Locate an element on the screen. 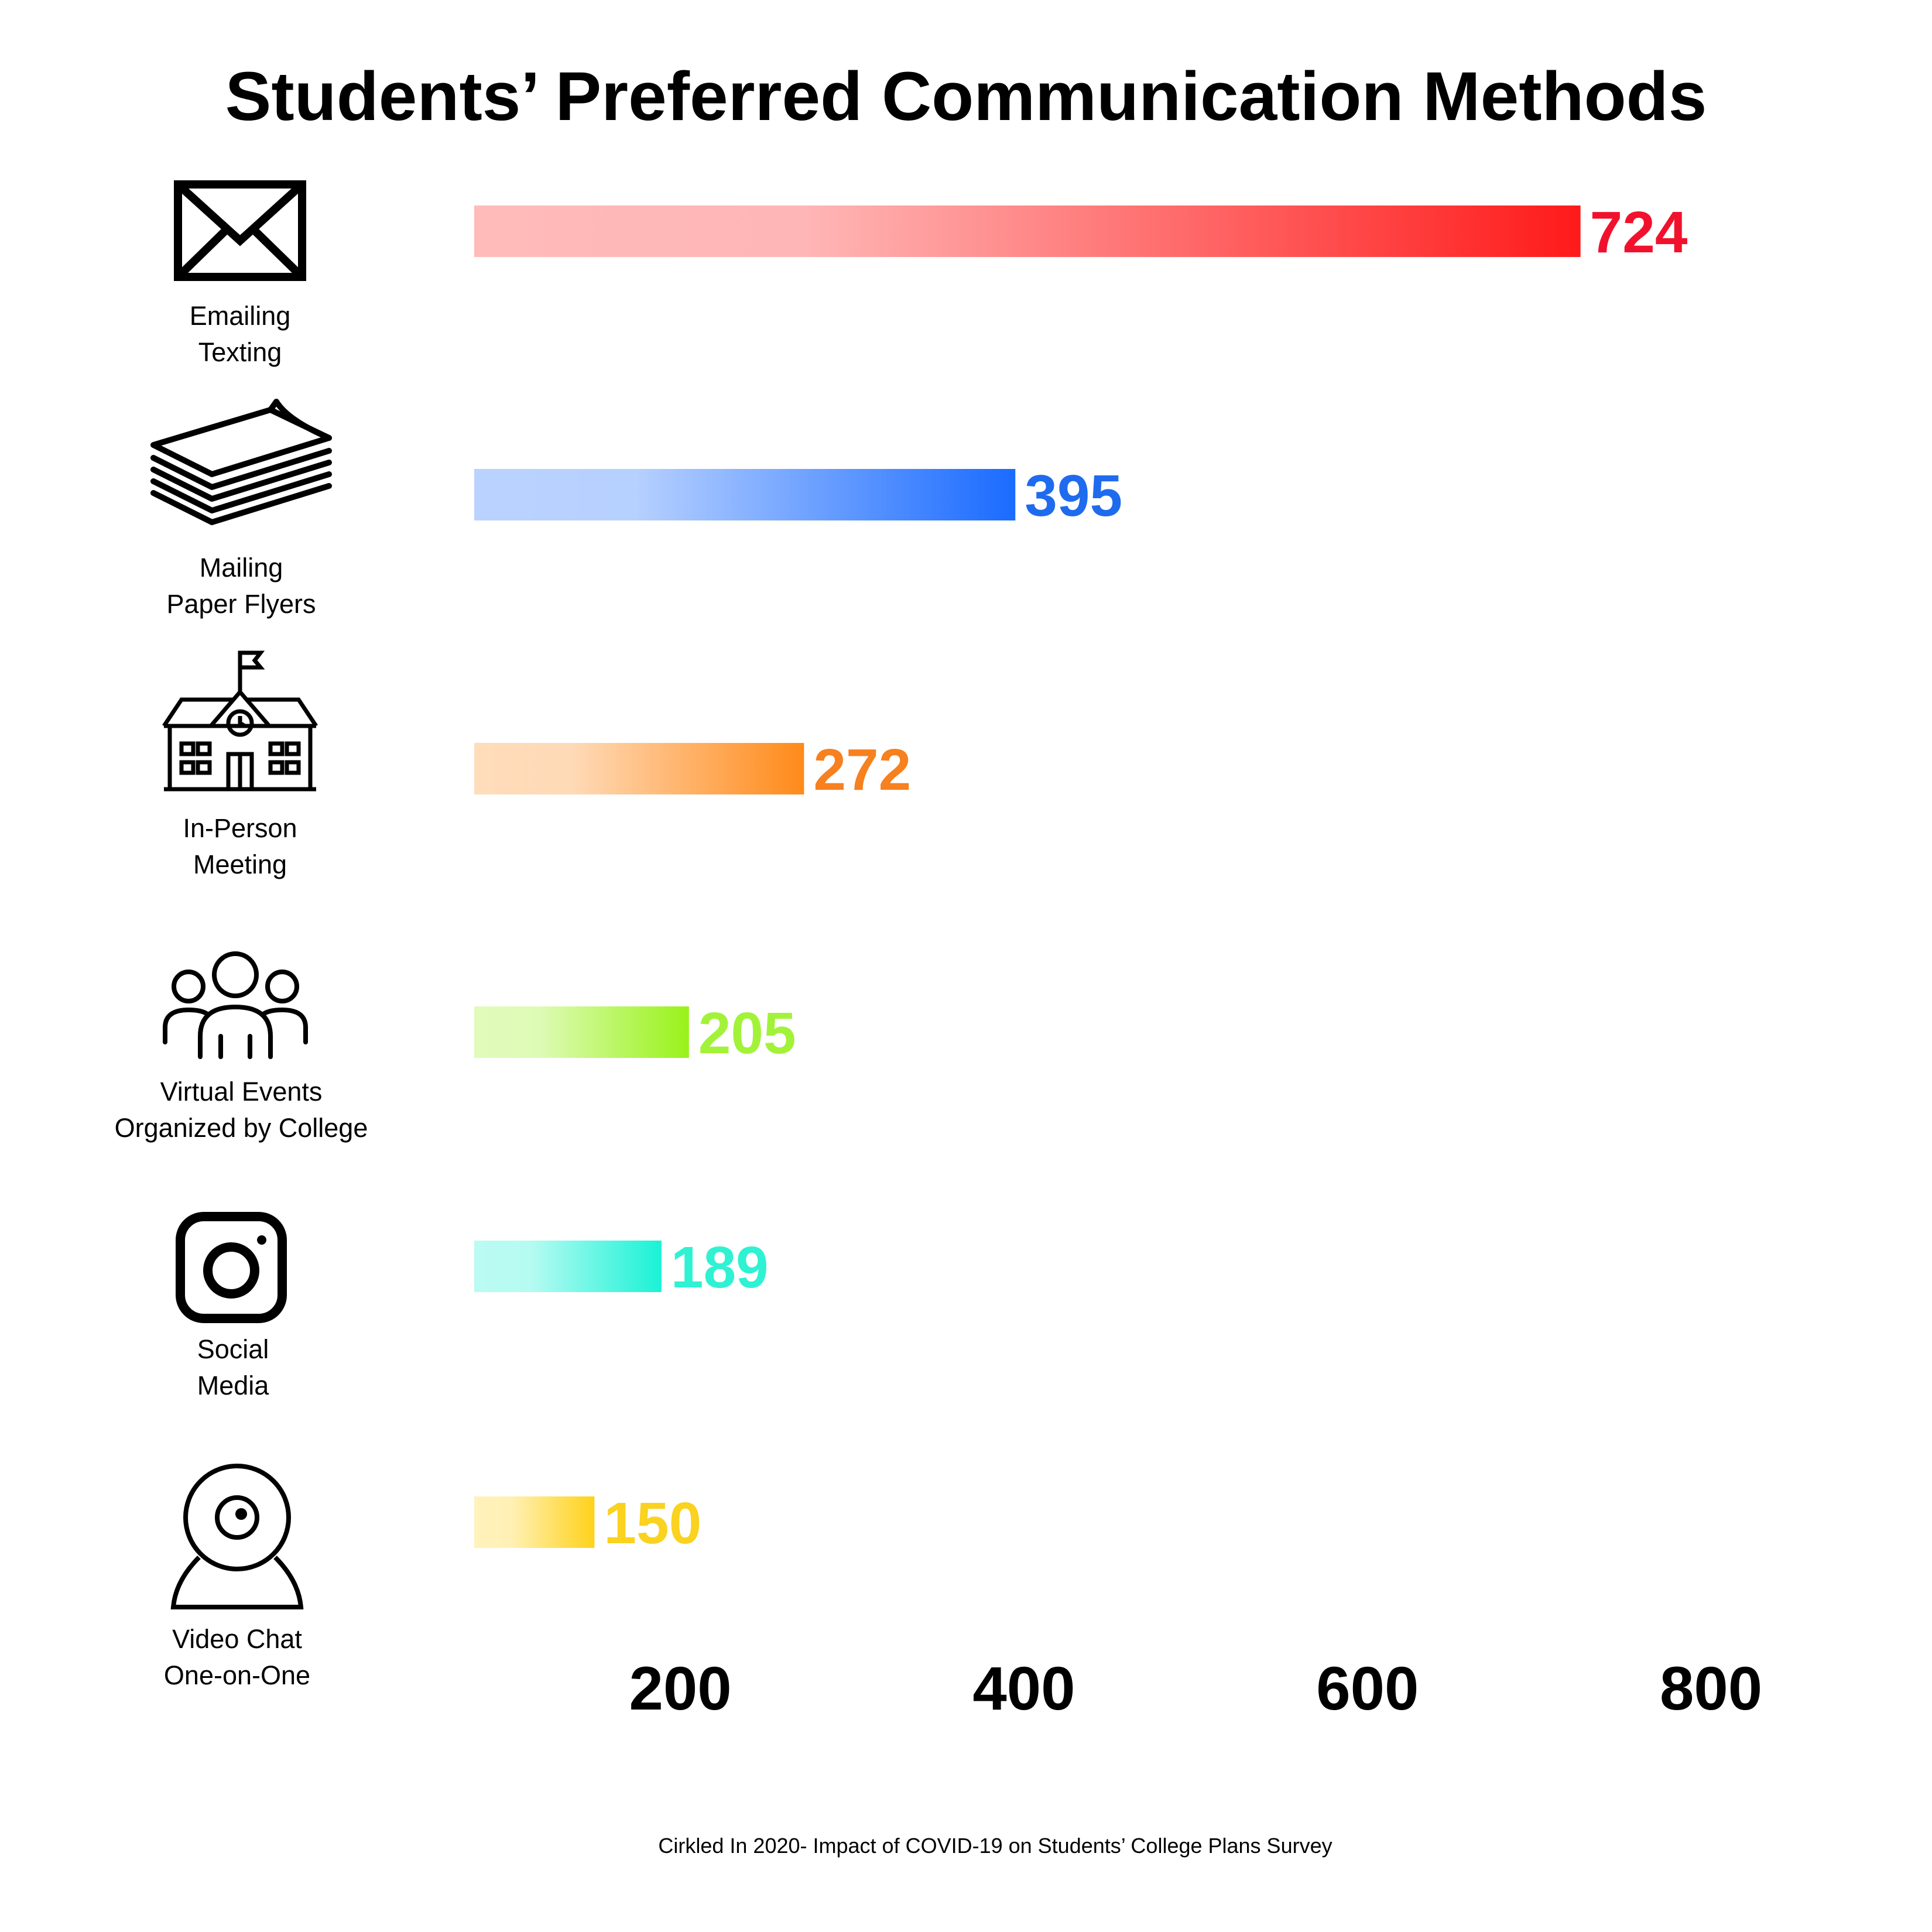 Image resolution: width=1932 pixels, height=1932 pixels. x-tick-800: 800 is located at coordinates (1711, 1688).